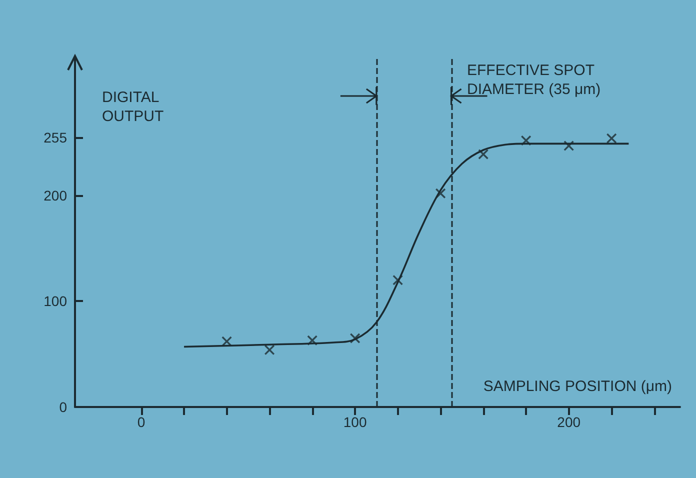 The image size is (696, 478). What do you see at coordinates (133, 107) in the screenshot?
I see `y-axis-title: DIGITAL OUTPUT` at bounding box center [133, 107].